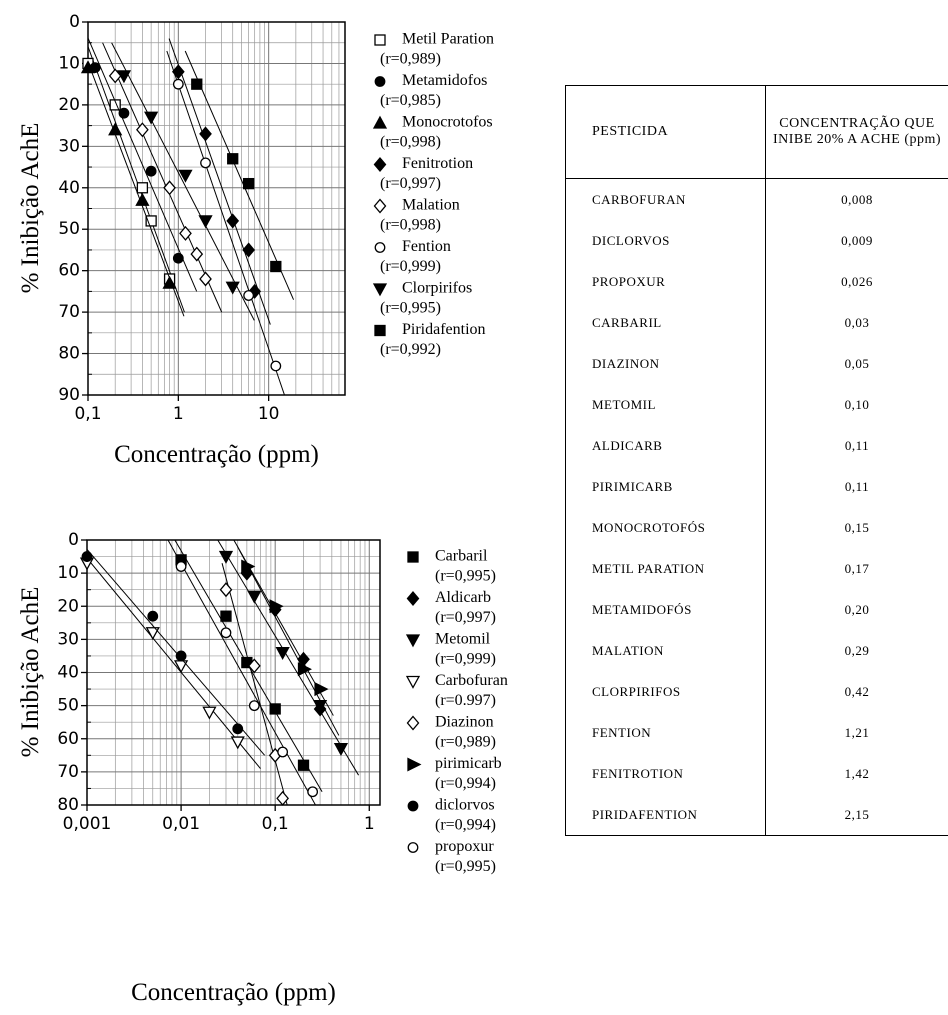  What do you see at coordinates (757, 322) in the screenshot?
I see `table-row: CARBARIL 0,03` at bounding box center [757, 322].